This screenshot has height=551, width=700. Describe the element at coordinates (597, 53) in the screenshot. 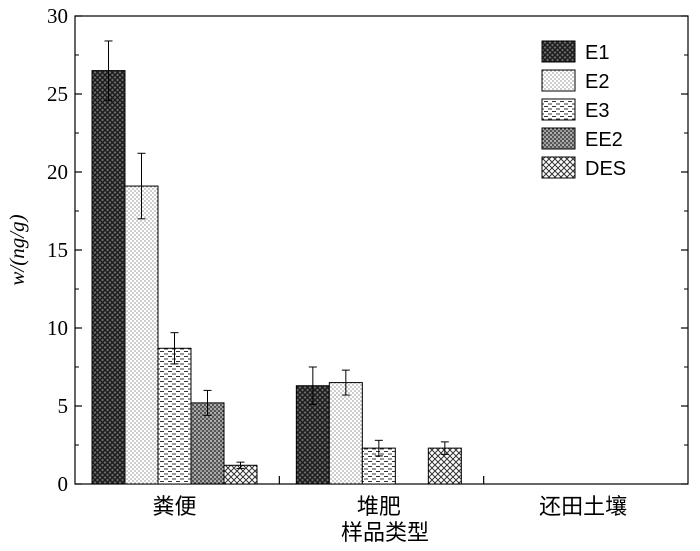

I see `legend-label-e1: E1` at that location.